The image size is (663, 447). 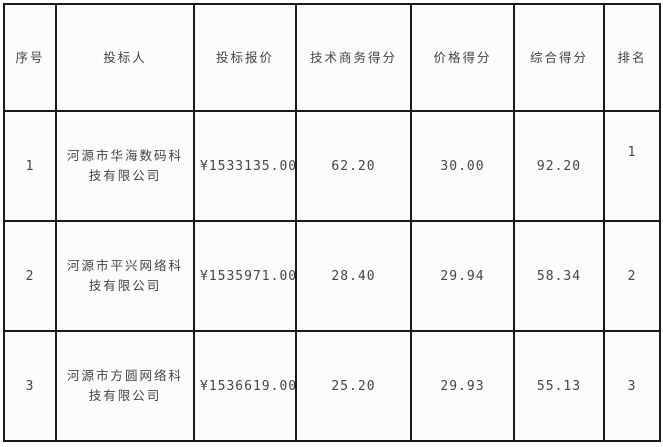 What do you see at coordinates (30, 57) in the screenshot?
I see `col-header-seq: 序号` at bounding box center [30, 57].